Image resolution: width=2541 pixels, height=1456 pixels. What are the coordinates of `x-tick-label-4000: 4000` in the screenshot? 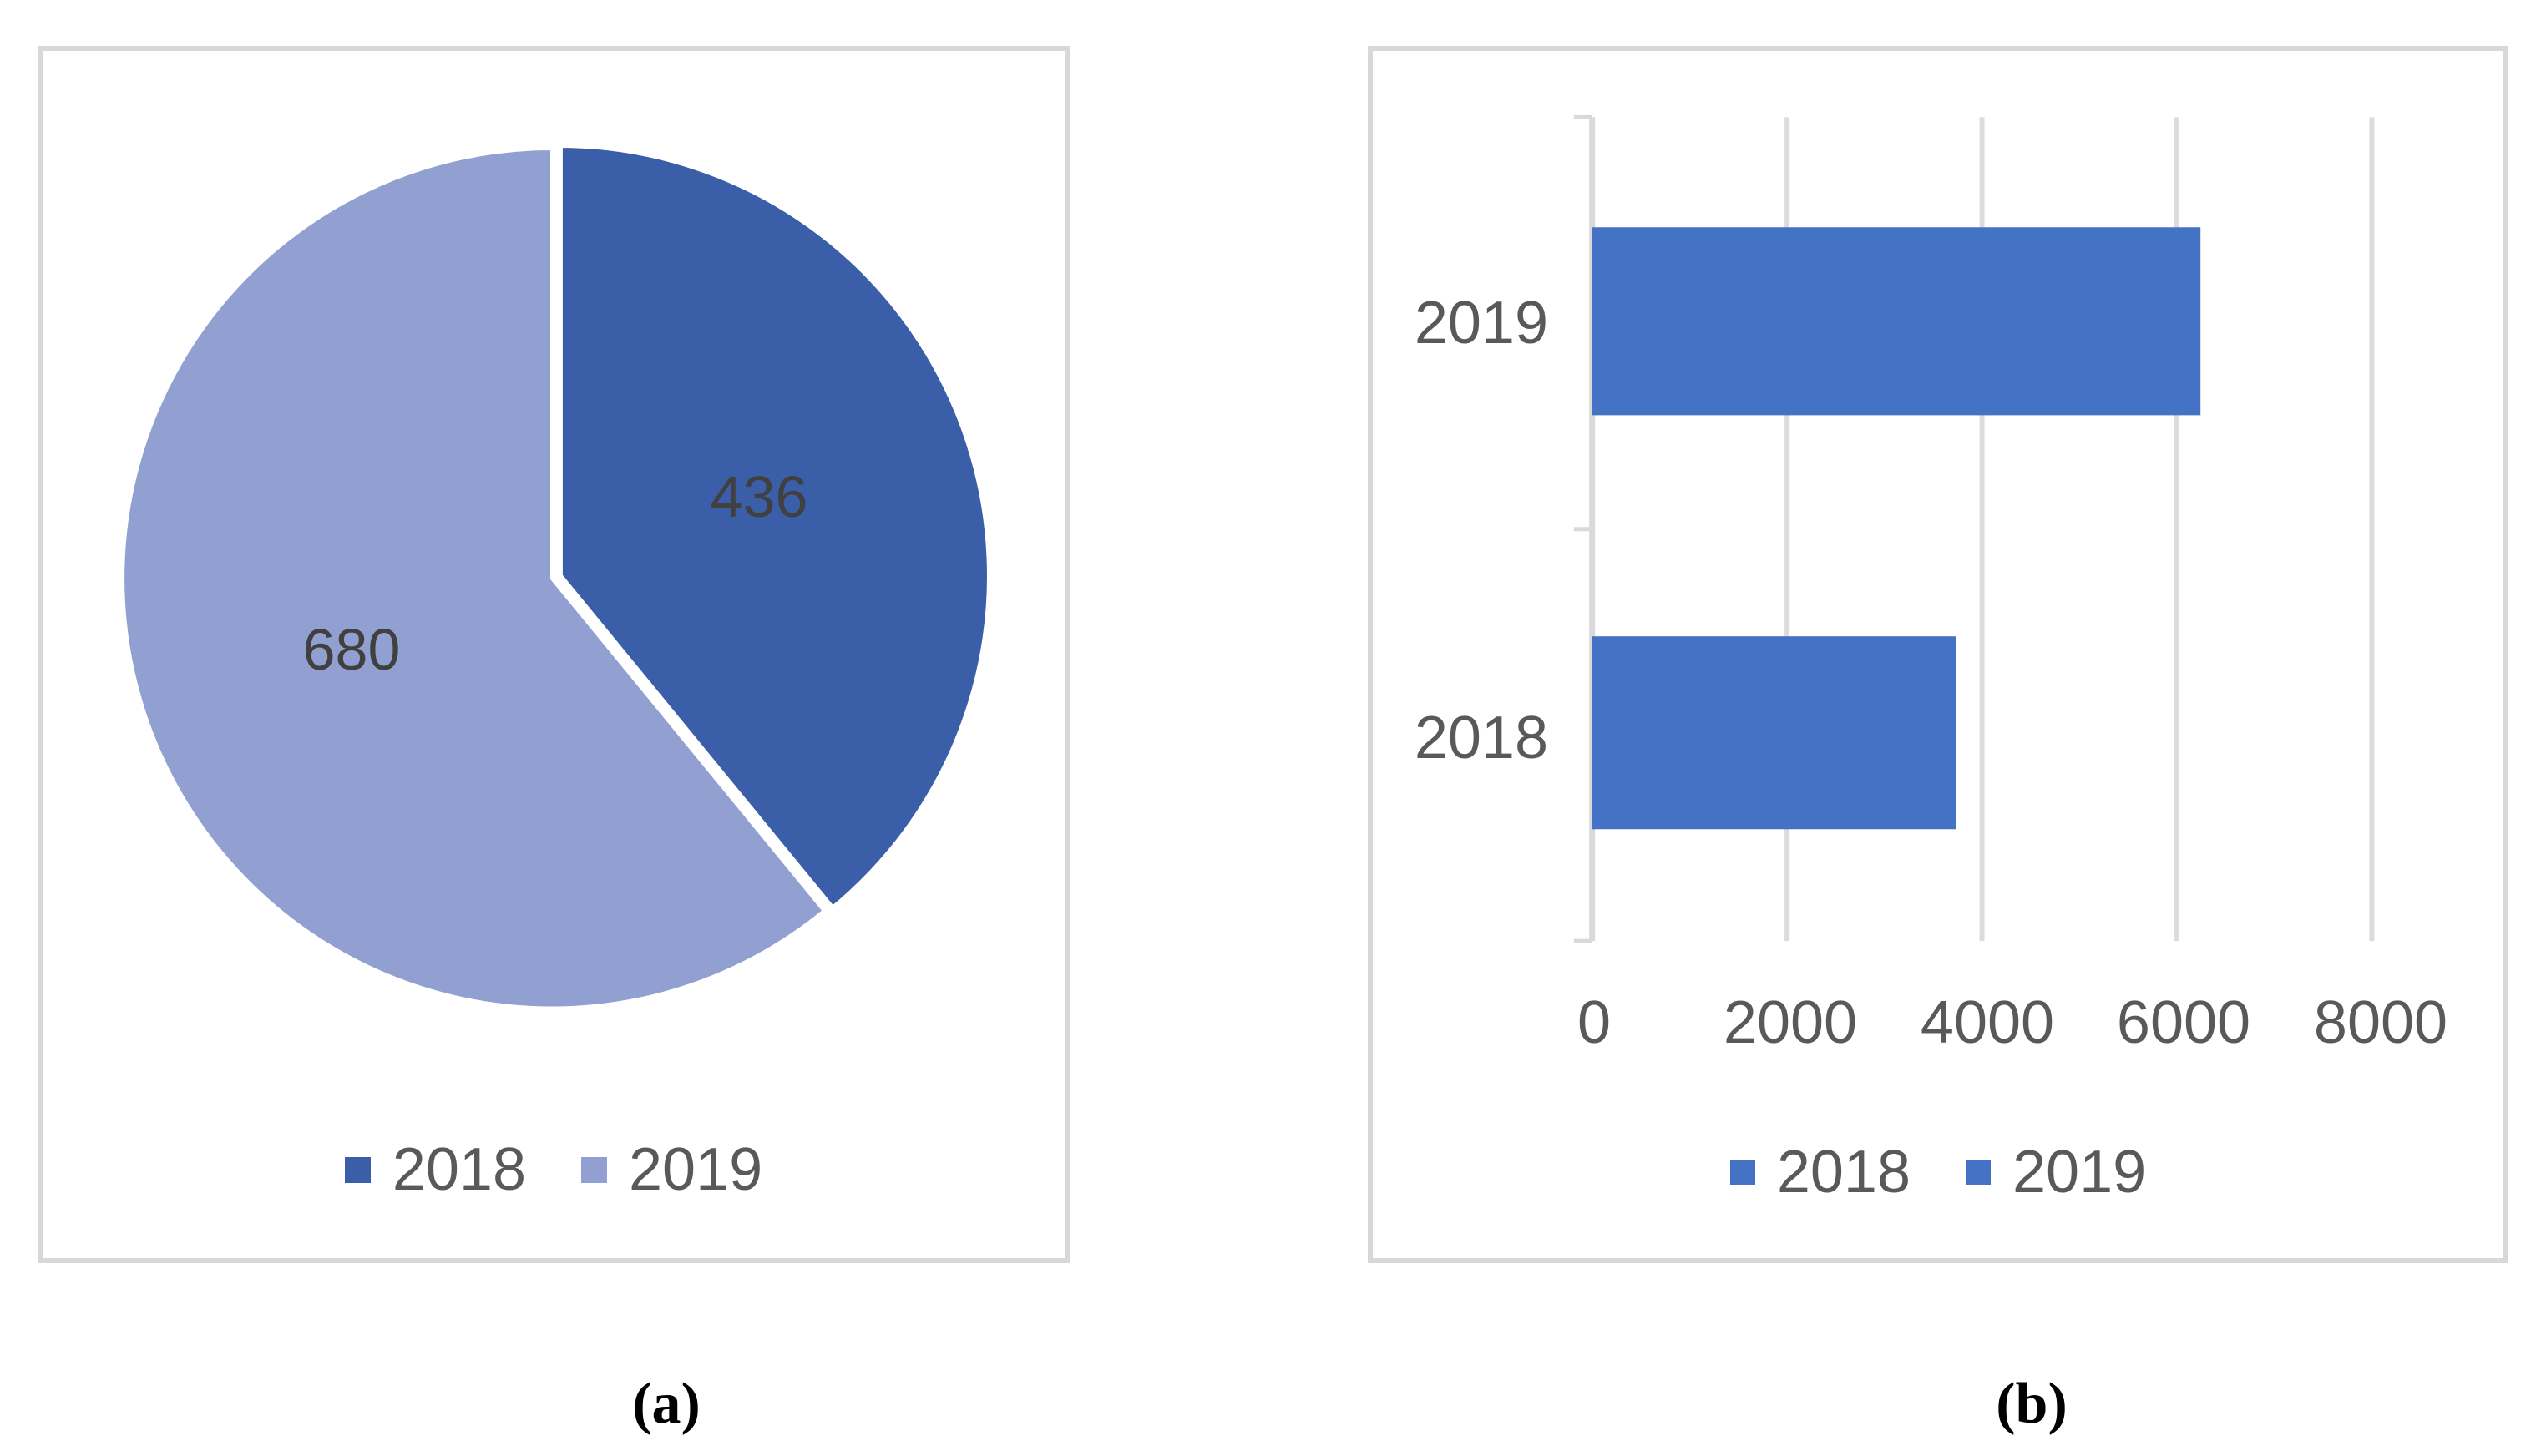 It's located at (1988, 1022).